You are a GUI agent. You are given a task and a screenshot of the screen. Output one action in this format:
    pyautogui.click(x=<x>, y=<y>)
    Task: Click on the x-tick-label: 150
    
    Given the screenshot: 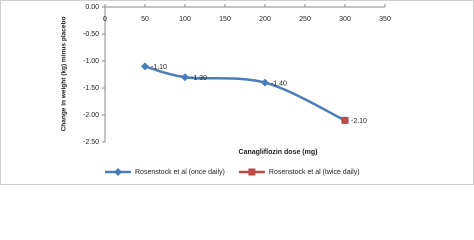 What is the action you would take?
    pyautogui.click(x=225, y=19)
    